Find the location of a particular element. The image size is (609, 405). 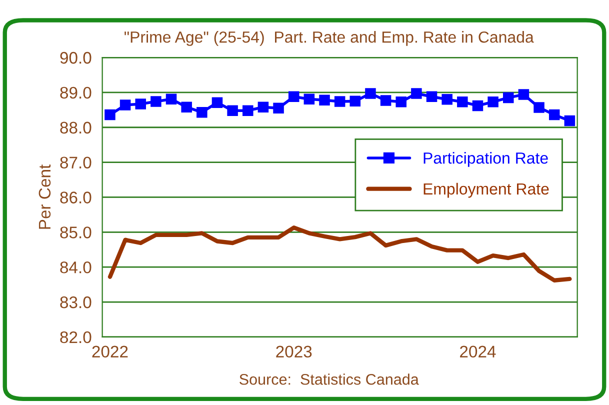

legend-label: Employment Rate is located at coordinates (486, 190).